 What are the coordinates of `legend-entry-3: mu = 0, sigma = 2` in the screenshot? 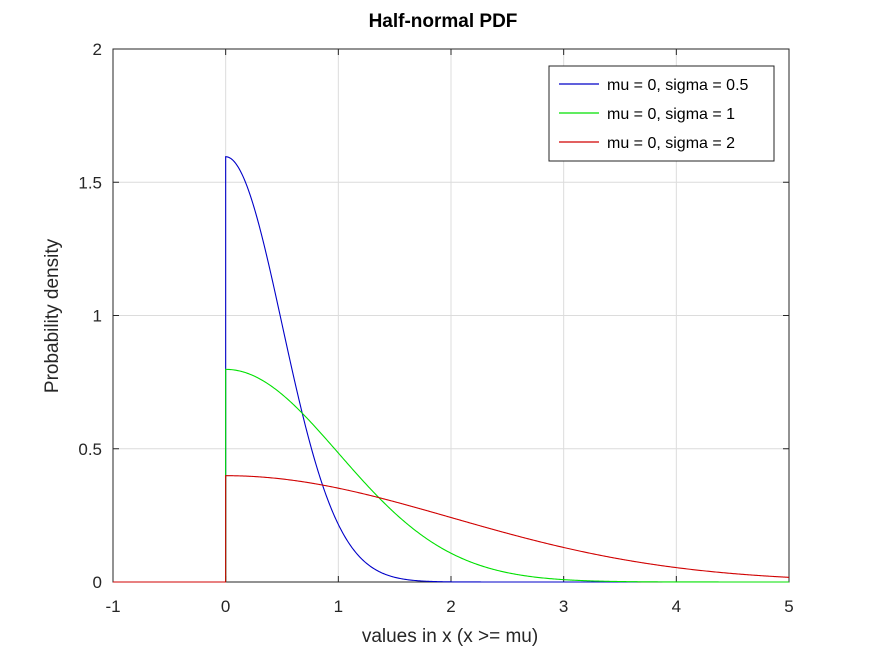 It's located at (671, 143).